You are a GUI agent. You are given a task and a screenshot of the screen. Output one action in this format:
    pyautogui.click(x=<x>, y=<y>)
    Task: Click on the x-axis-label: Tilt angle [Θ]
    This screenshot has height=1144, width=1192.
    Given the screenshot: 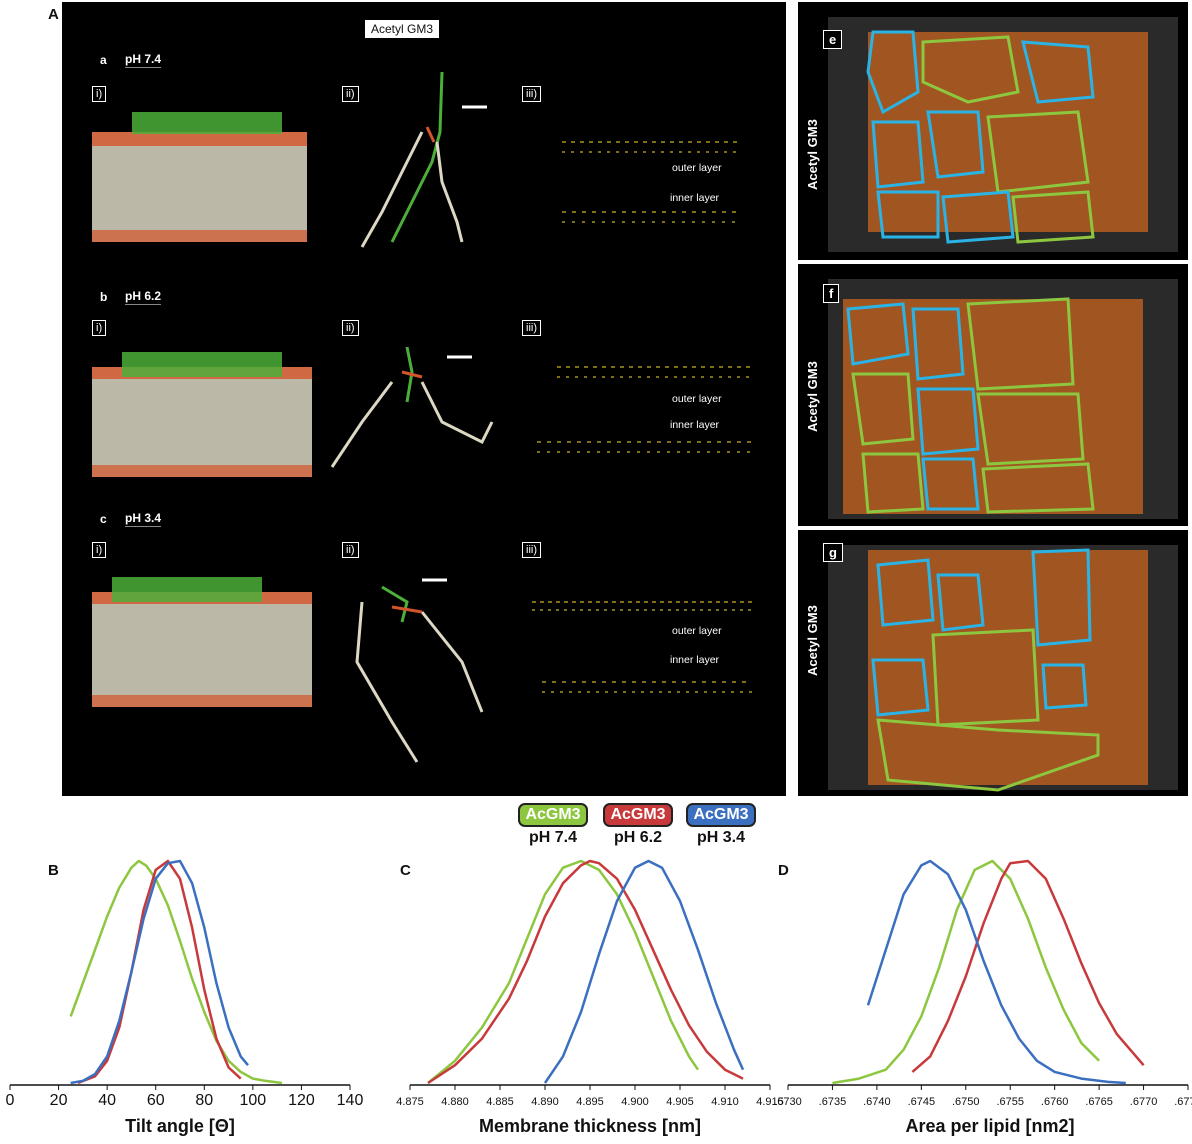 What is the action you would take?
    pyautogui.click(x=180, y=1126)
    